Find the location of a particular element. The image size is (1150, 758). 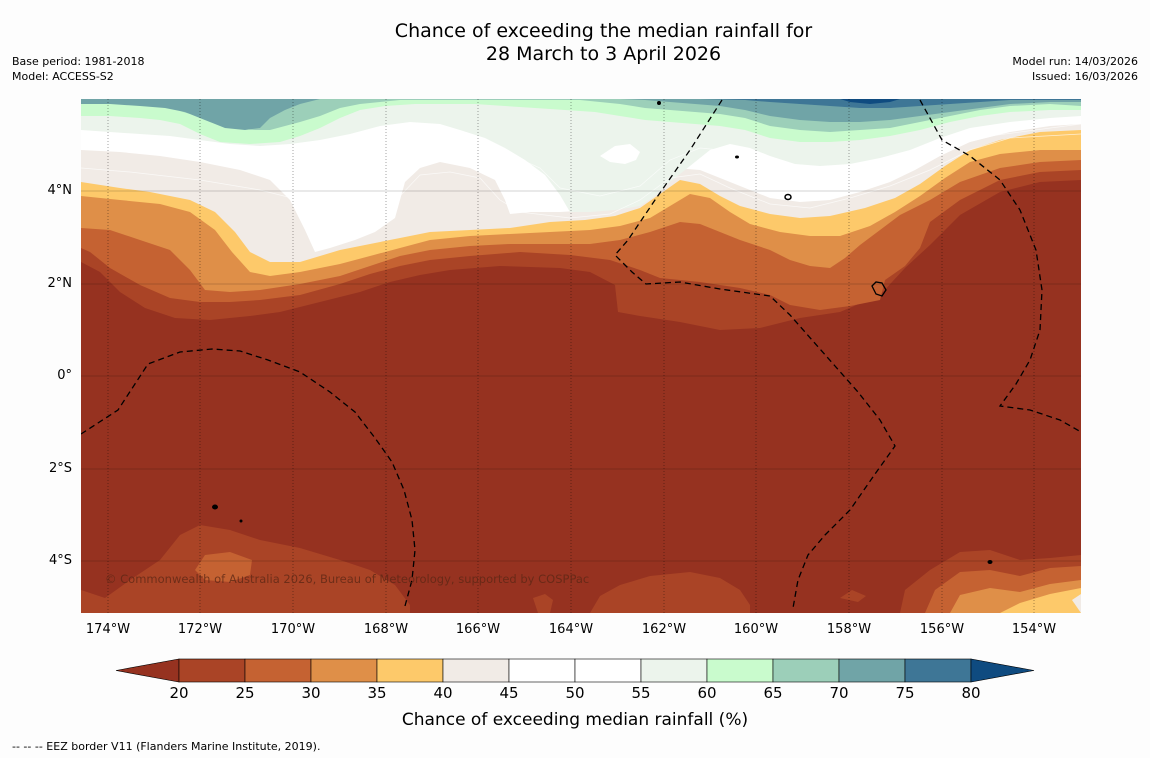

small-patch is located at coordinates (853, 596).